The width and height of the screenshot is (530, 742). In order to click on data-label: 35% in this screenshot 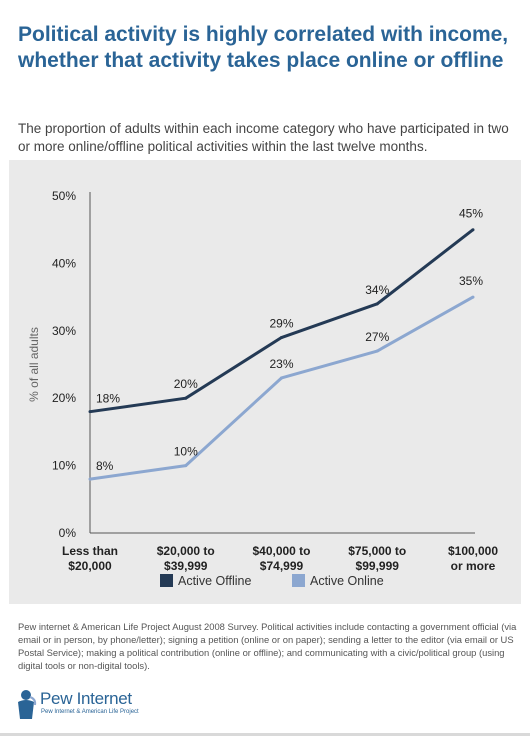, I will do `click(471, 281)`.